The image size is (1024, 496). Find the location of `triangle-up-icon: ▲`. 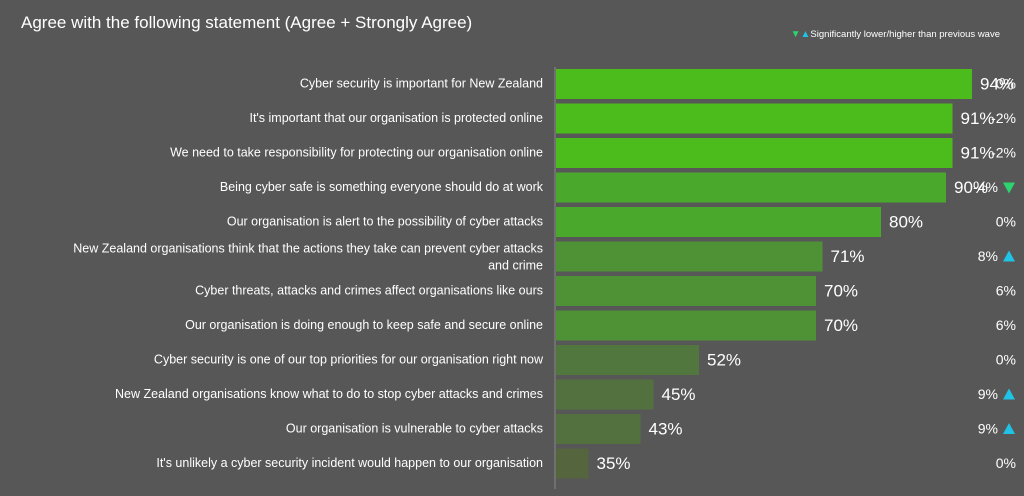

triangle-up-icon: ▲ is located at coordinates (805, 34).